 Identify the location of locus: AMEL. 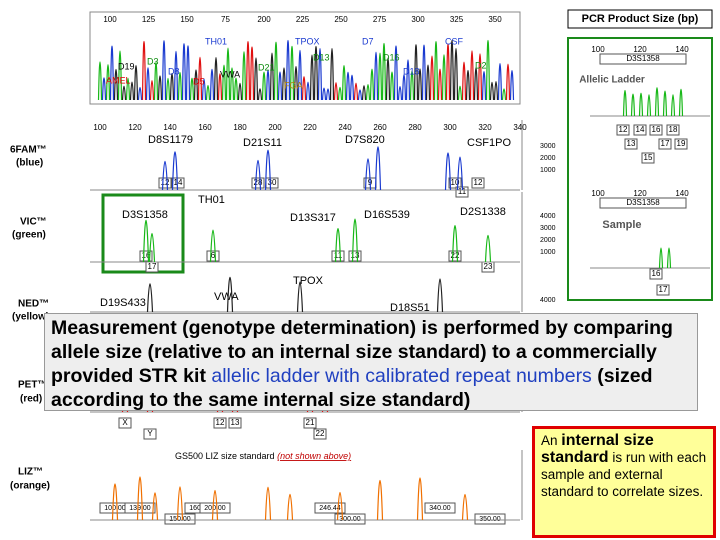
(118, 80).